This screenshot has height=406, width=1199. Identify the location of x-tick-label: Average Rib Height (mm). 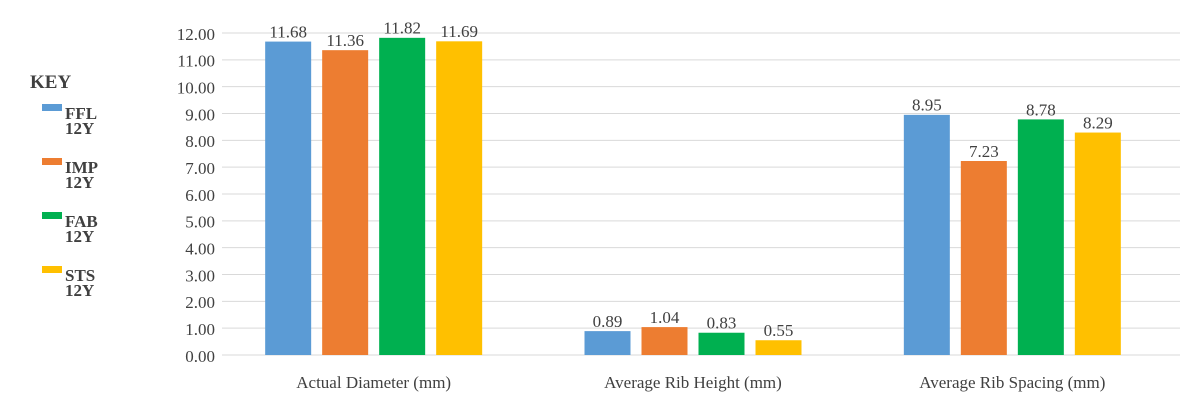
(693, 382).